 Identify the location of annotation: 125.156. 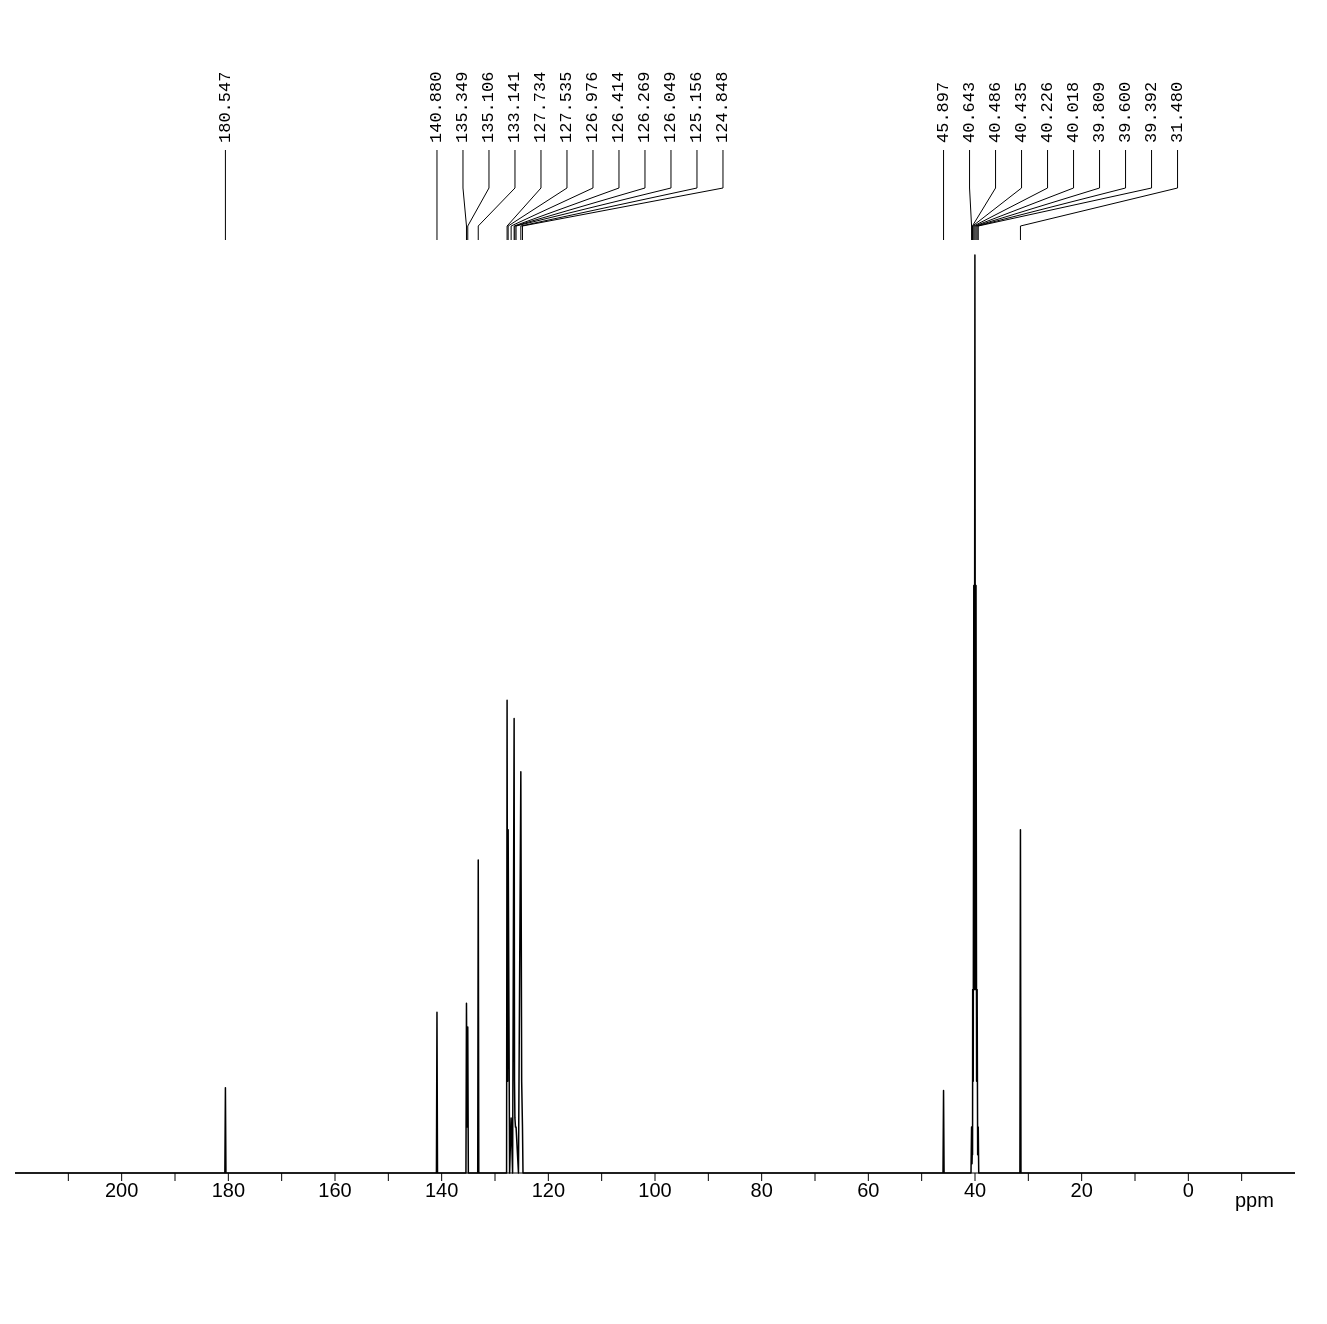
(697, 107).